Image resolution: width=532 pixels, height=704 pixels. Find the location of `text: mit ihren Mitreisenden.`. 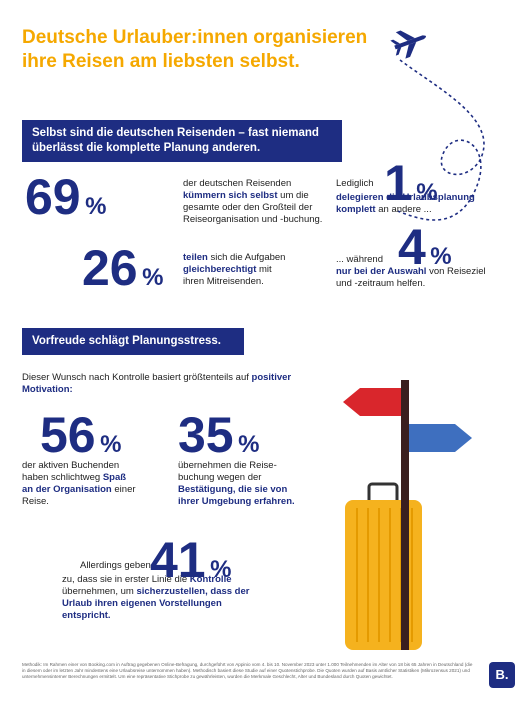

text: mit ihren Mitreisenden. is located at coordinates (227, 275).